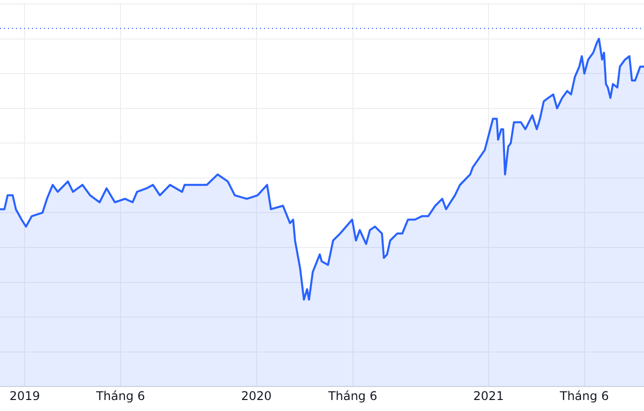 The image size is (644, 411). Describe the element at coordinates (488, 395) in the screenshot. I see `x-tick-label: 2021` at that location.